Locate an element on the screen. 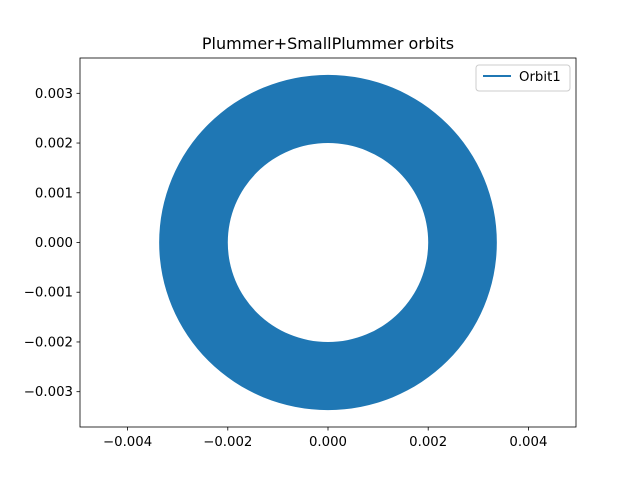 The image size is (640, 480). legend-label-orbit1: Orbit1 is located at coordinates (540, 77).